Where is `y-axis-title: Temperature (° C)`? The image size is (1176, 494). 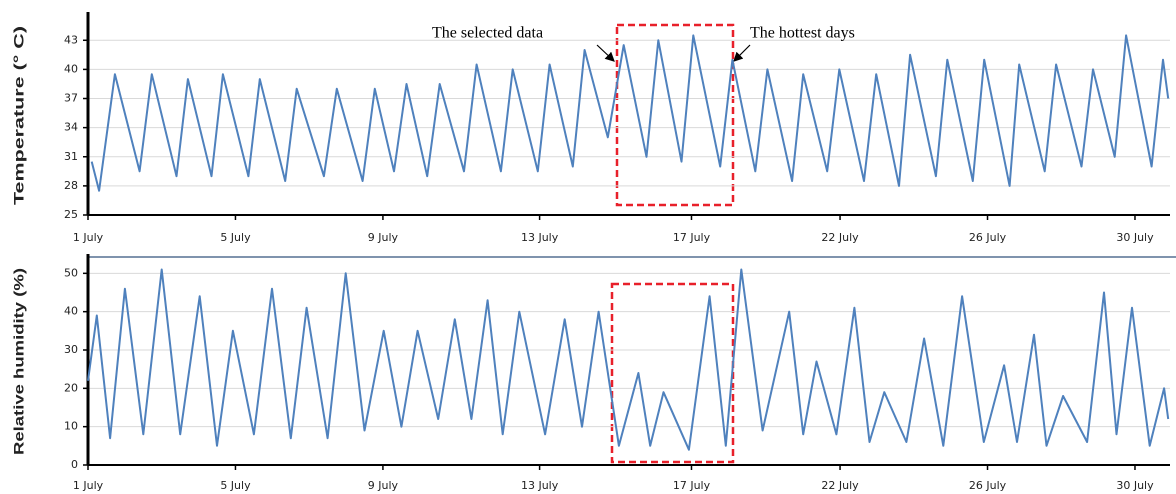 y-axis-title: Temperature (° C) is located at coordinates (19, 115).